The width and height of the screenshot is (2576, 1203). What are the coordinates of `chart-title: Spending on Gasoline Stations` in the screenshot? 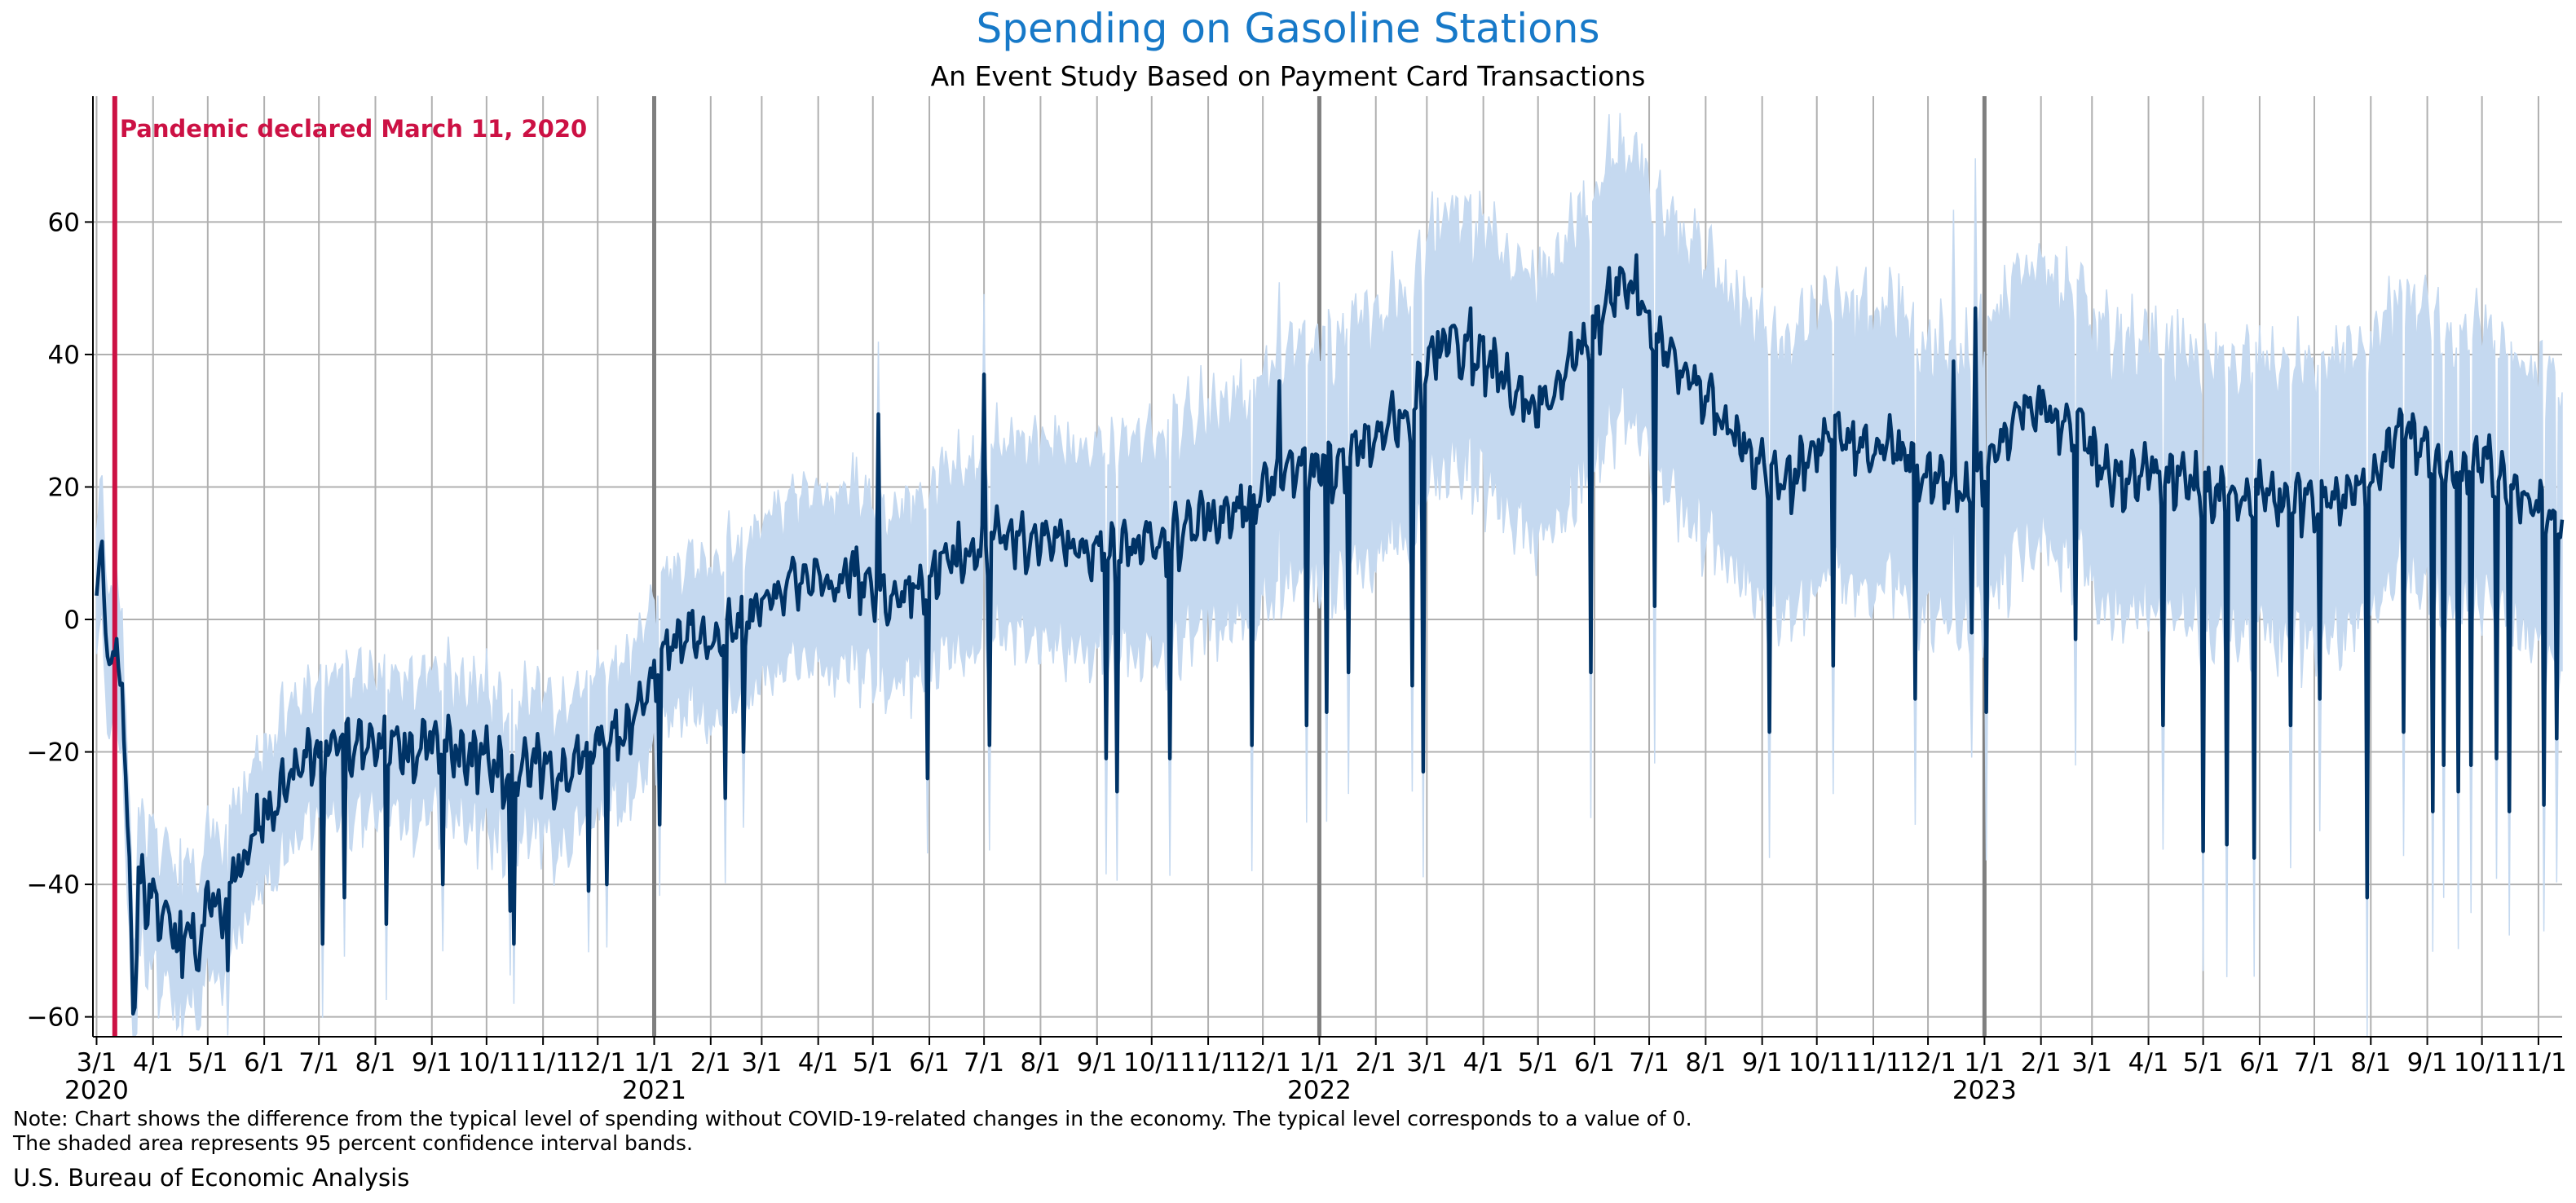 It's located at (1288, 28).